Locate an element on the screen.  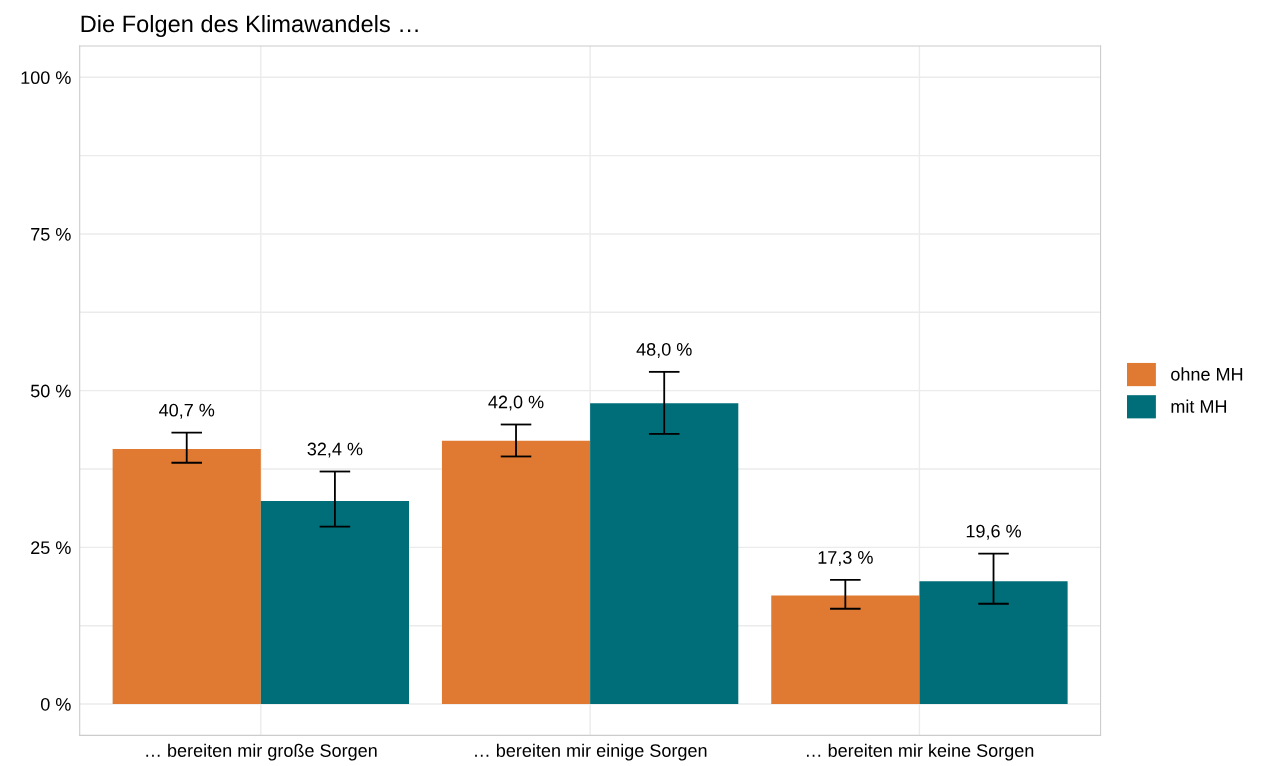
y-tick-label: 75 % is located at coordinates (51, 234).